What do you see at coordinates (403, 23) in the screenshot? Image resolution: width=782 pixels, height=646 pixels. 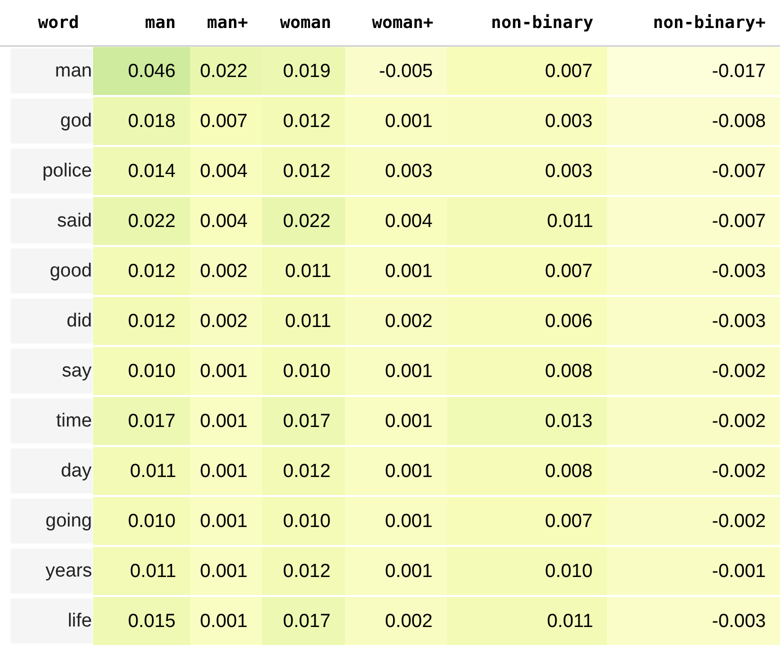 I see `x-tick-label: woman+` at bounding box center [403, 23].